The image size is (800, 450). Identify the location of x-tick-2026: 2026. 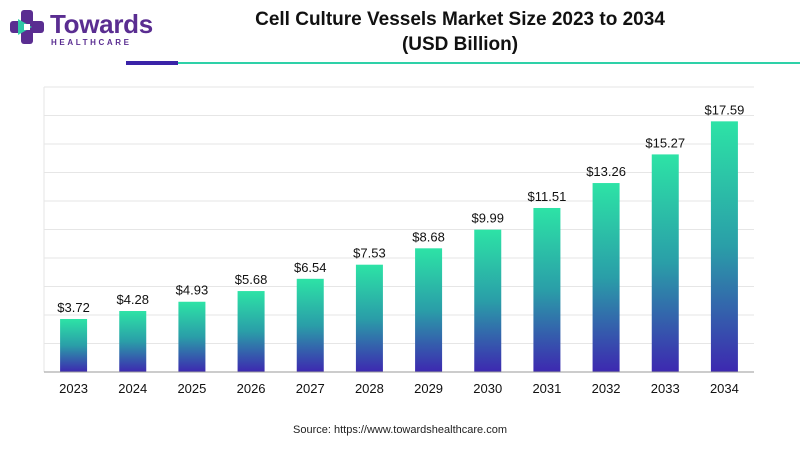
(251, 388).